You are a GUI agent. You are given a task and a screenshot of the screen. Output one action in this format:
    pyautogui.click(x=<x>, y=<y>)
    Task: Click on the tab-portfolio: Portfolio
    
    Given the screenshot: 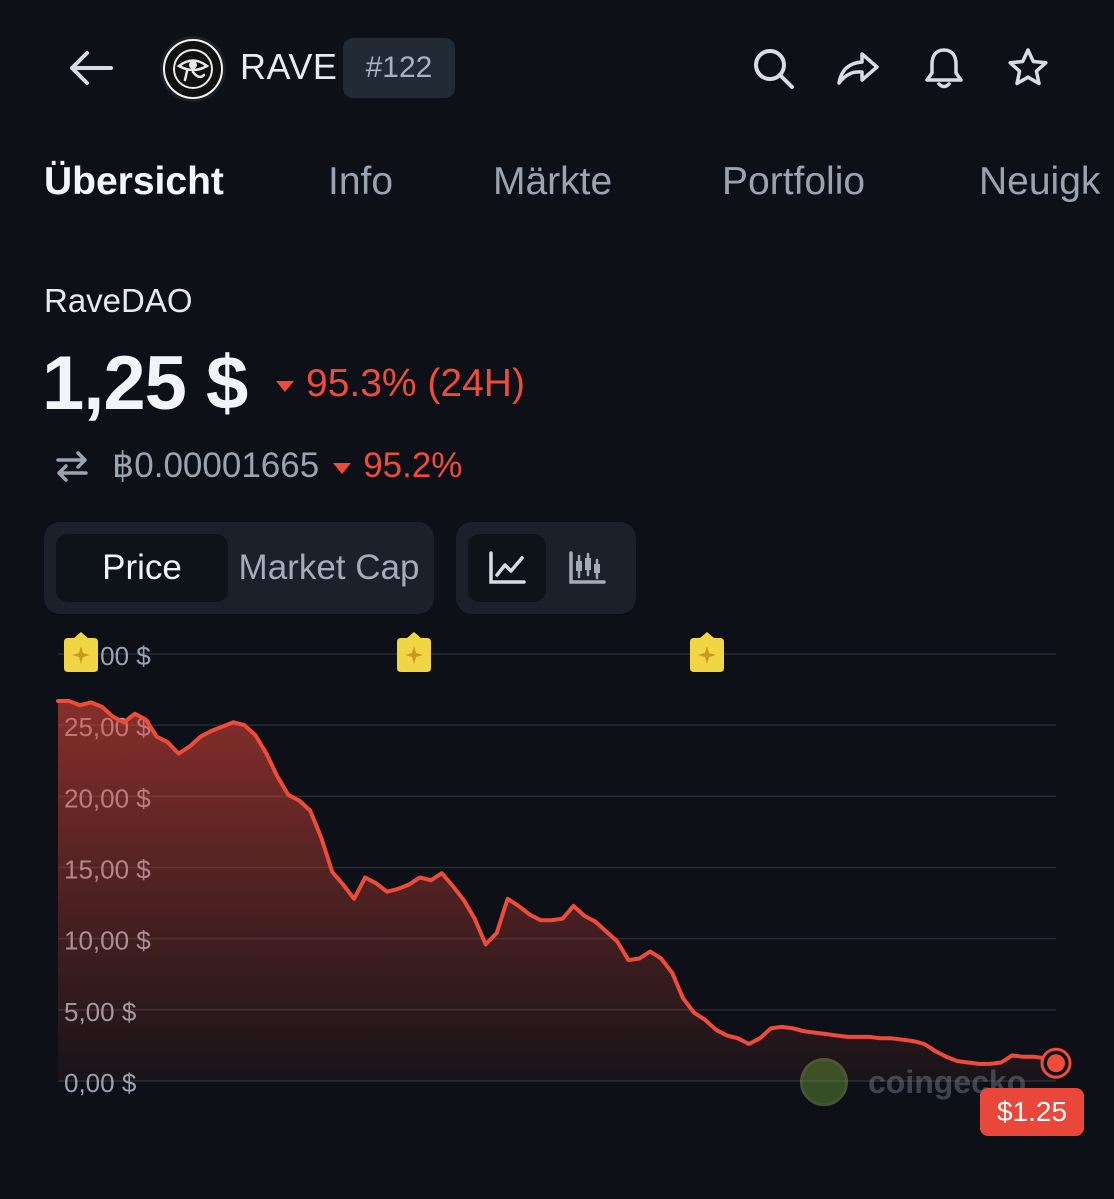 What is the action you would take?
    pyautogui.click(x=794, y=181)
    